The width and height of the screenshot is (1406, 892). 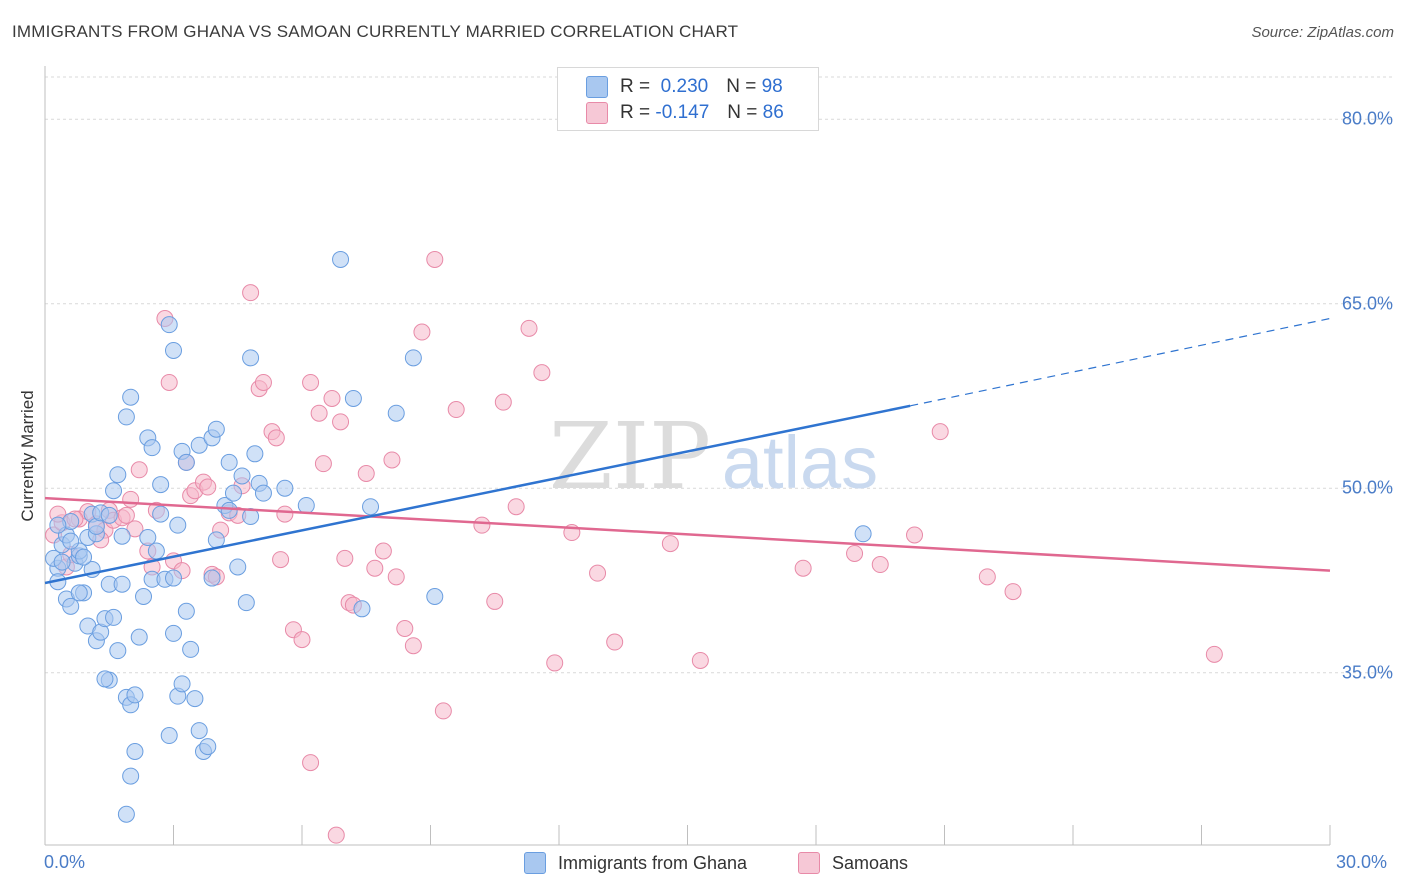 I want to click on samoans-trend-line, so click(x=687, y=534).